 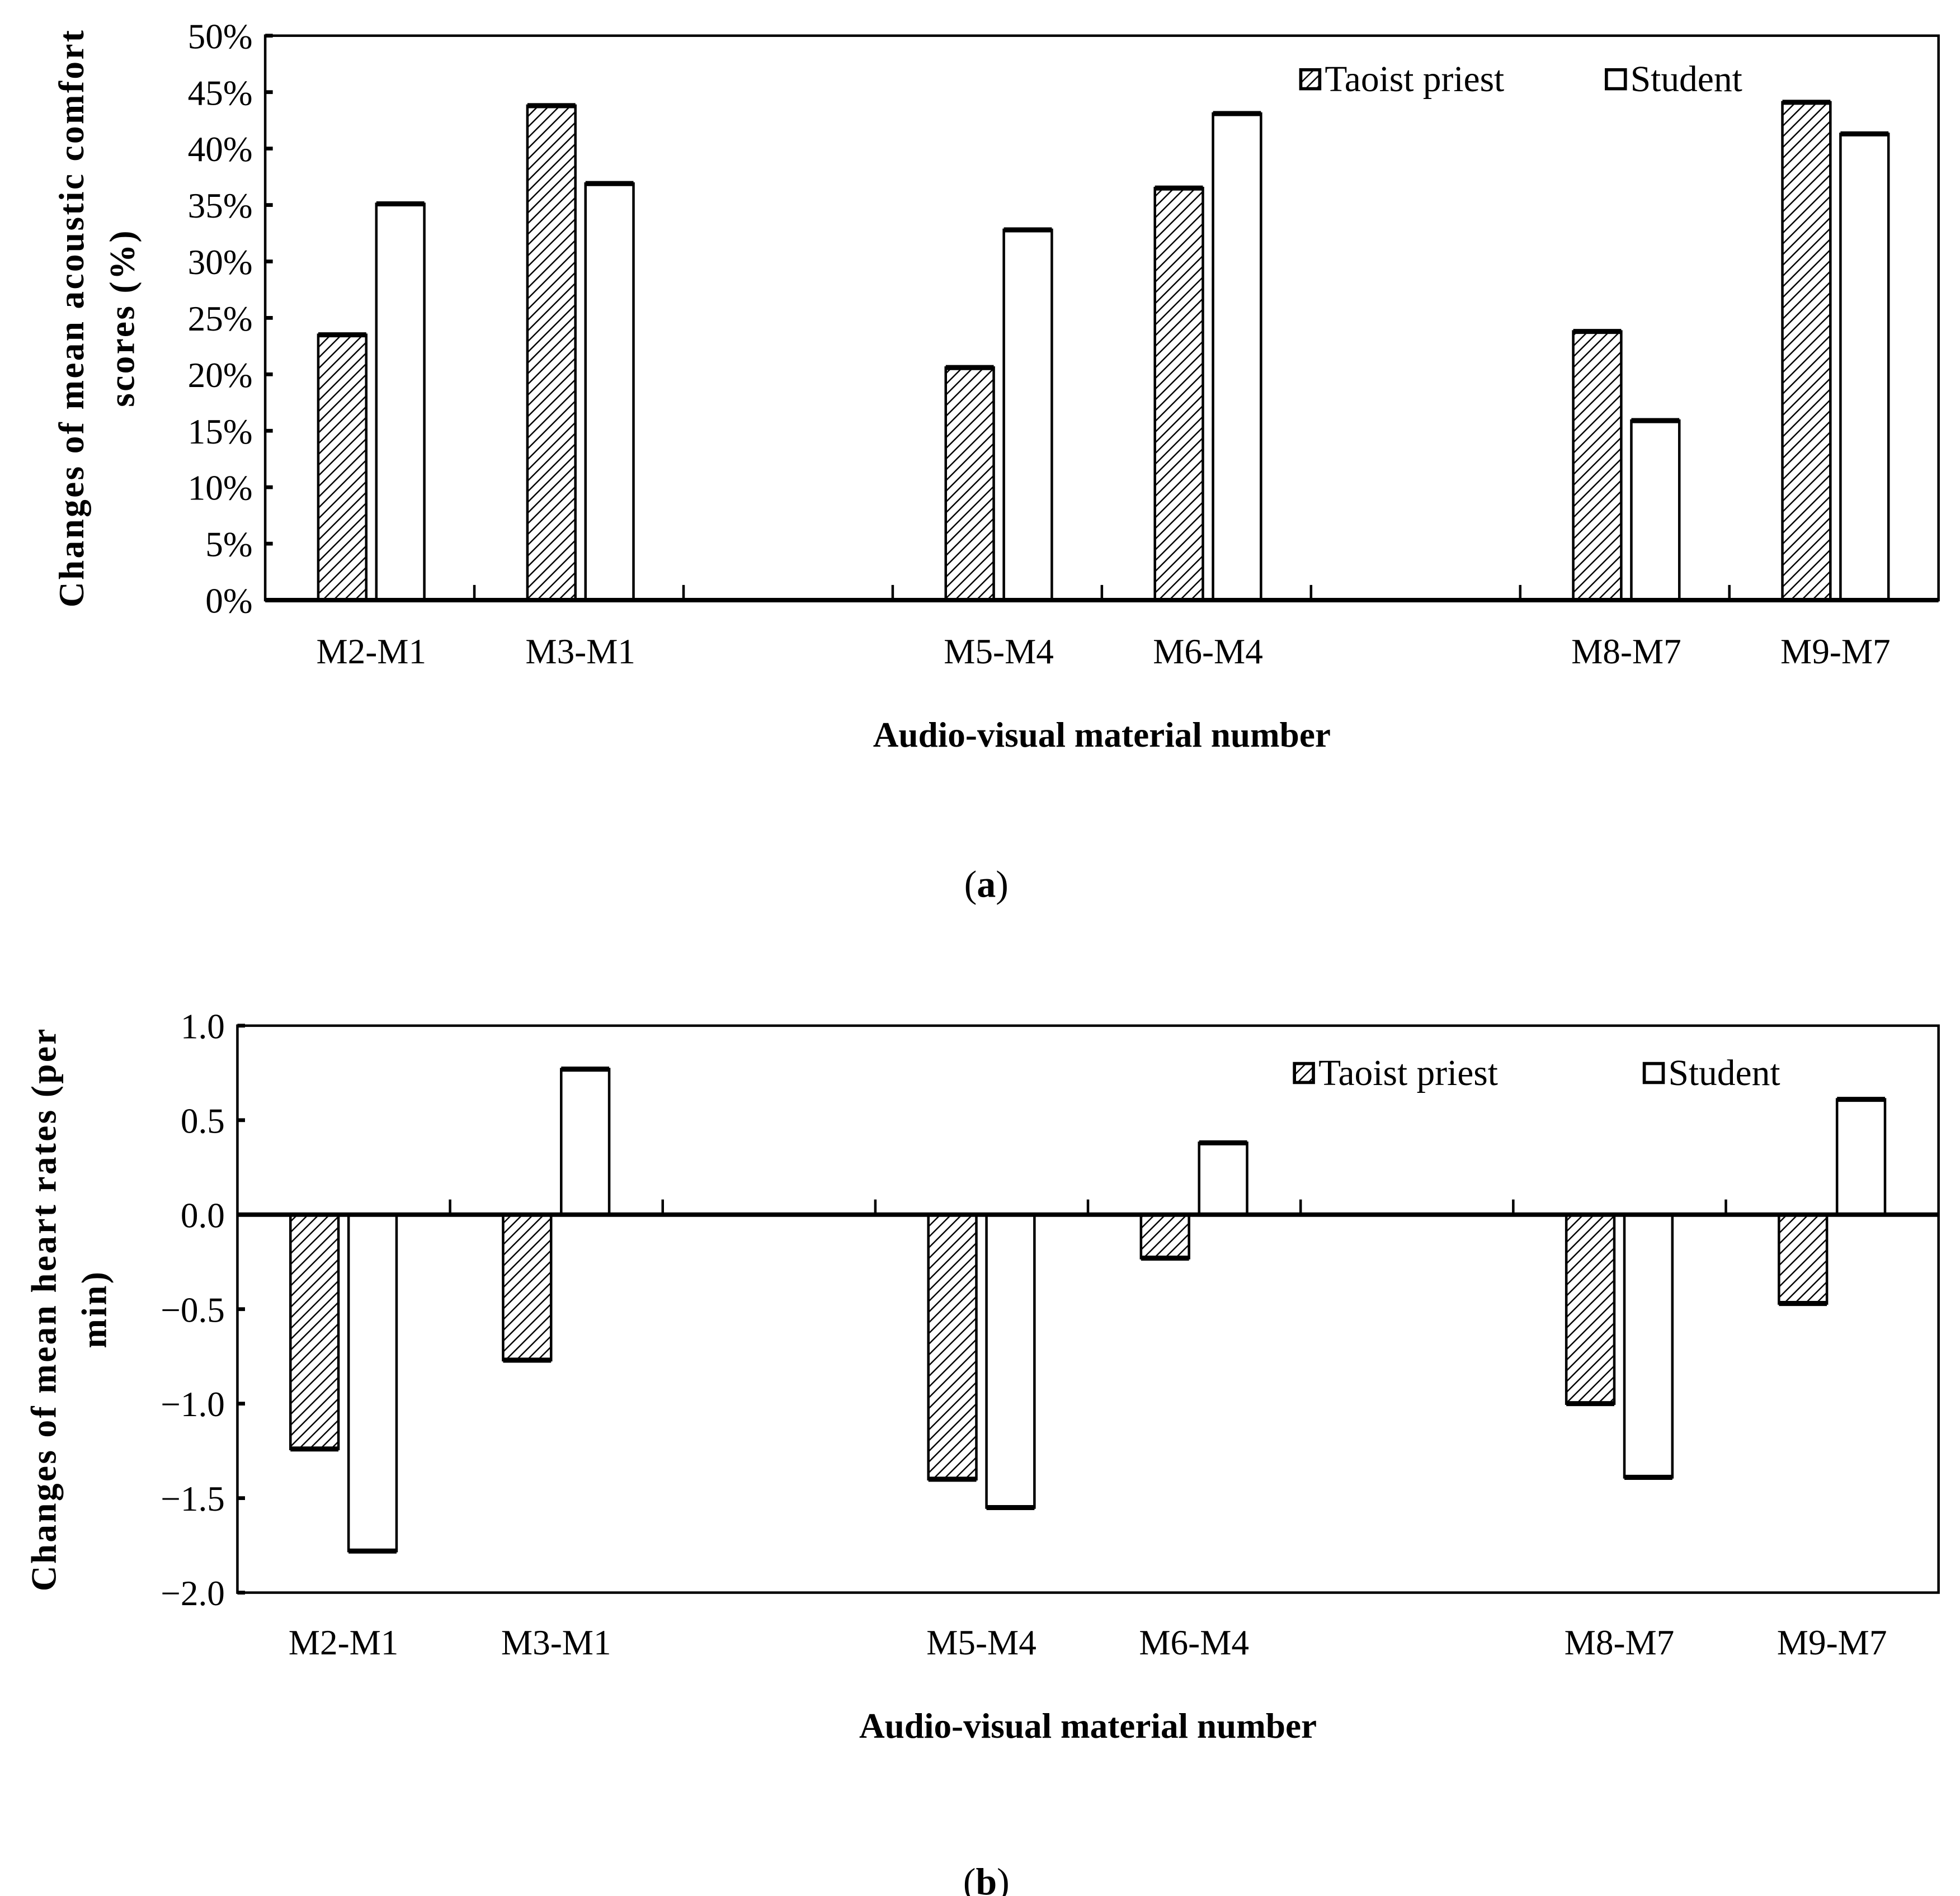 What do you see at coordinates (221, 150) in the screenshot?
I see `y-tick-label: 40%` at bounding box center [221, 150].